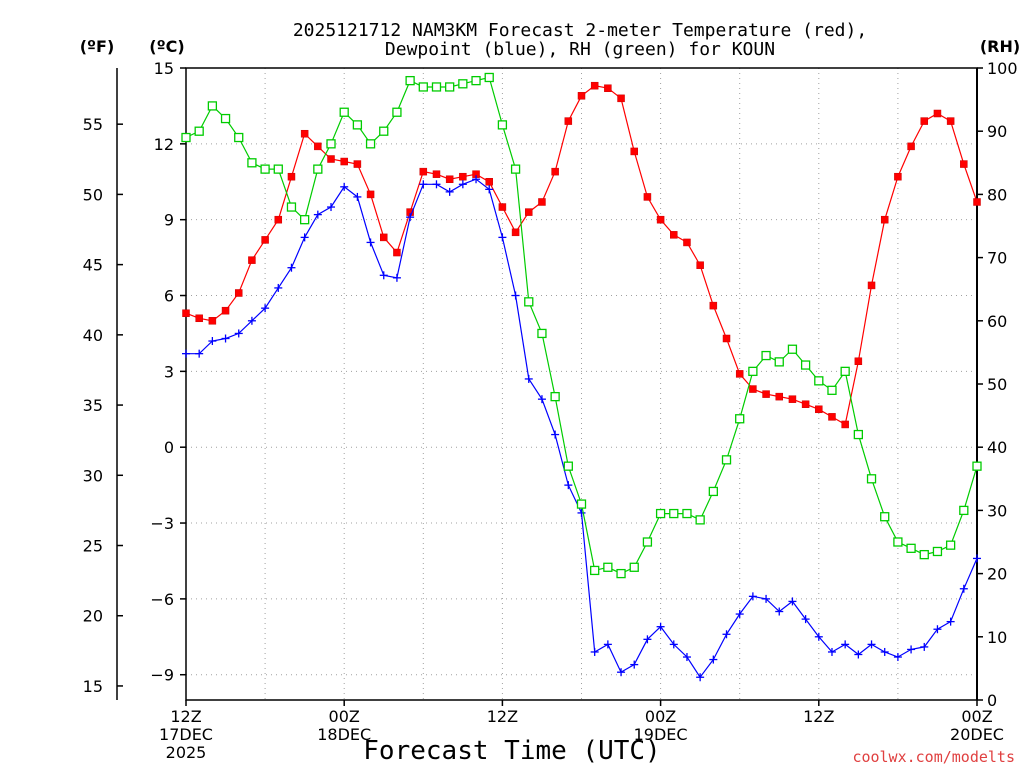 Image resolution: width=1024 pixels, height=773 pixels. Describe the element at coordinates (997, 131) in the screenshot. I see `rh-tick-label: 90` at that location.